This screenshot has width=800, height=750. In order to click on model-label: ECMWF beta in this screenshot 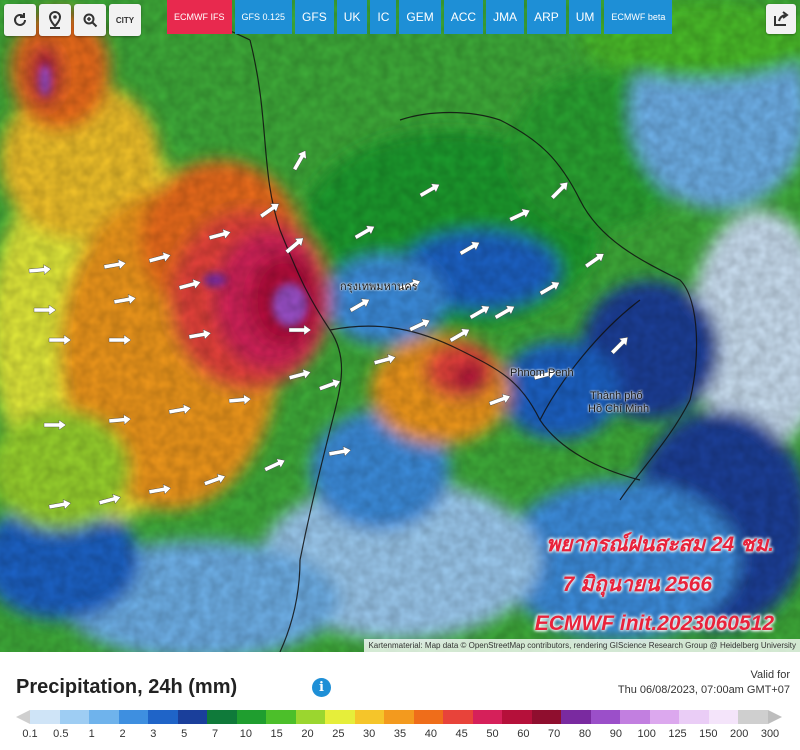, I will do `click(638, 16)`.